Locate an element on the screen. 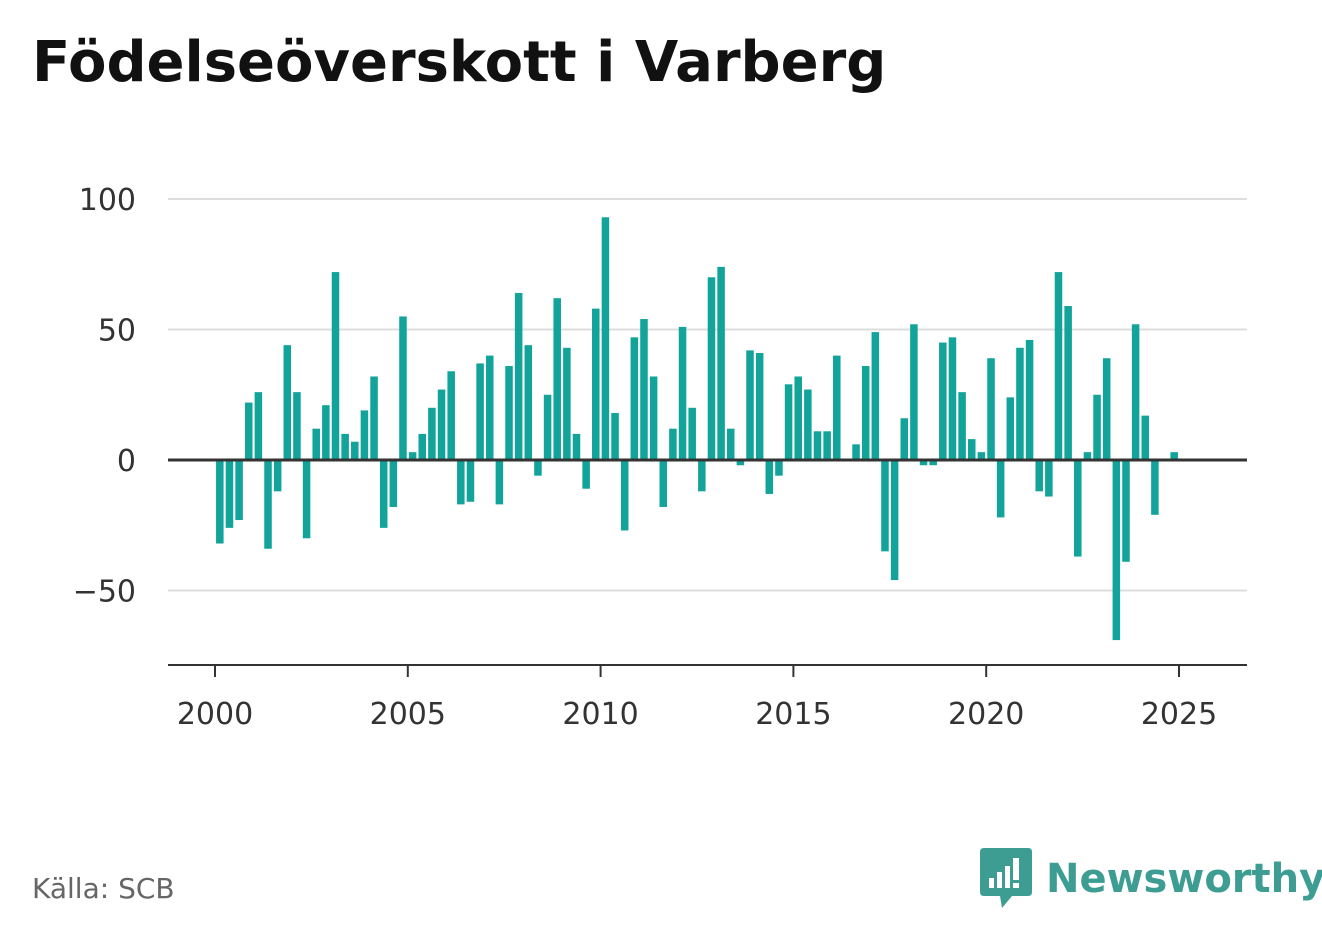  x-tick-label: 2015 is located at coordinates (793, 714).